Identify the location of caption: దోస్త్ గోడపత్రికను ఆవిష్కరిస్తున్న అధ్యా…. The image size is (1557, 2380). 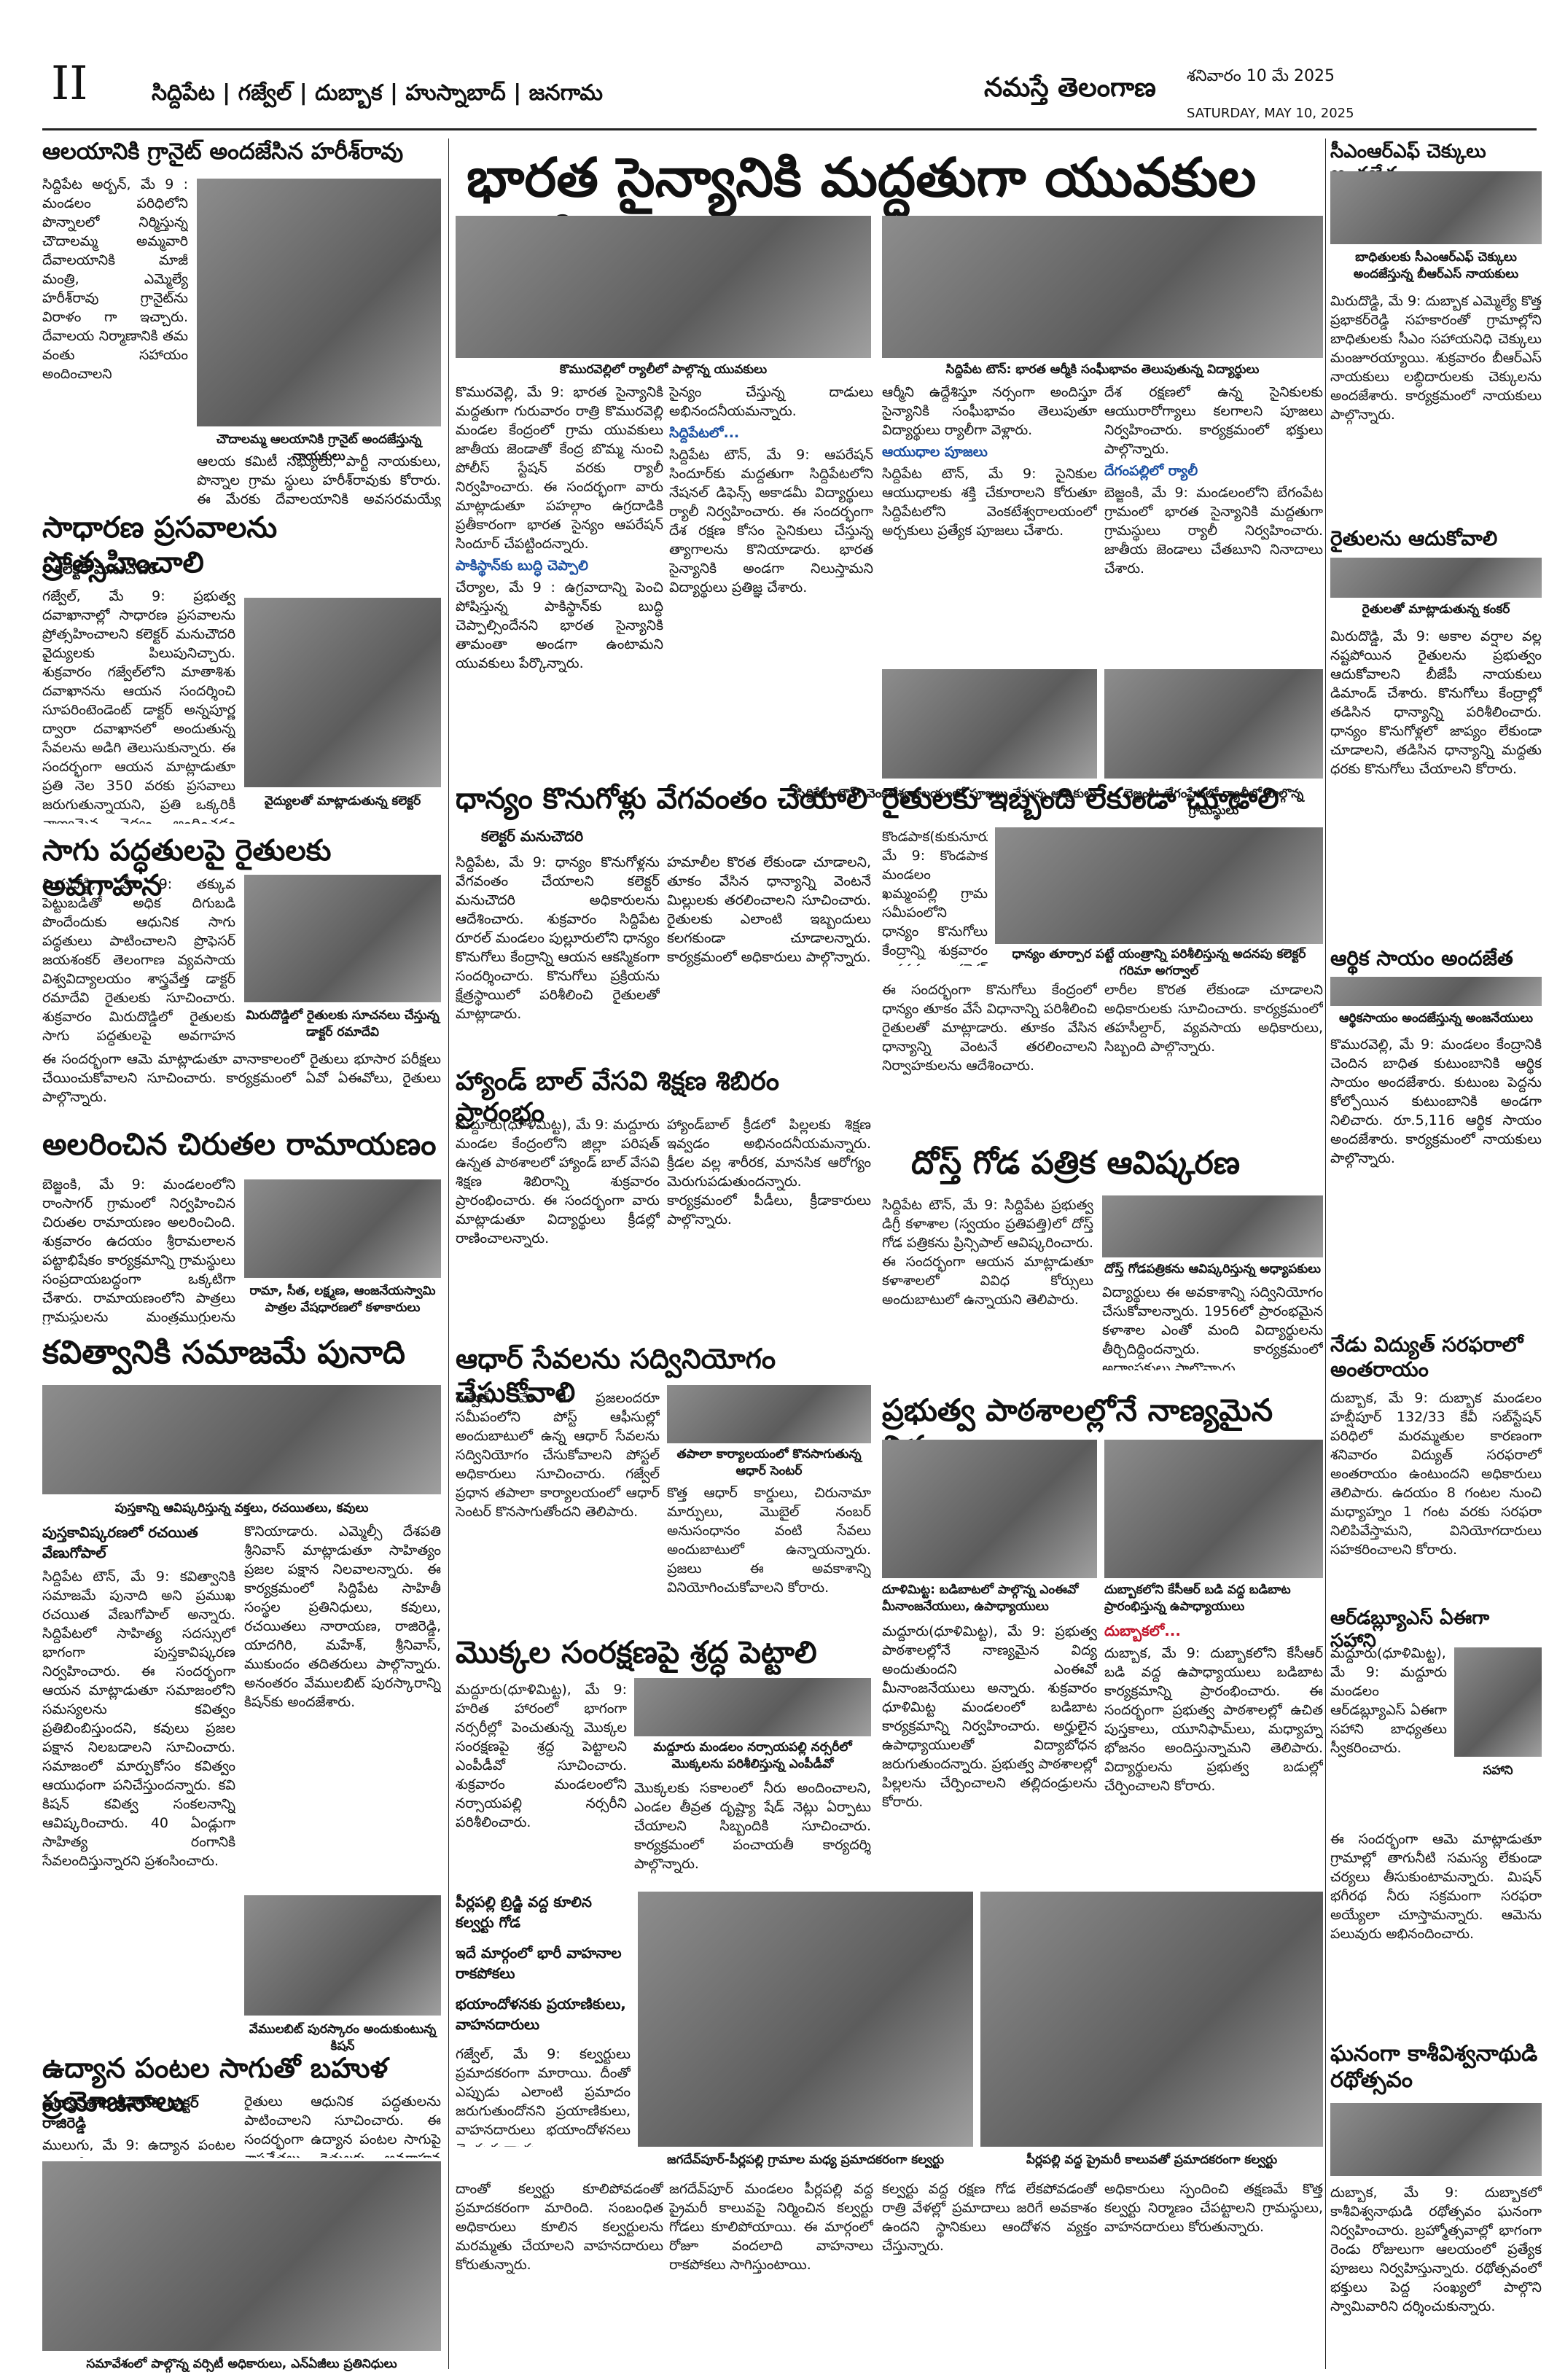
(1213, 1269).